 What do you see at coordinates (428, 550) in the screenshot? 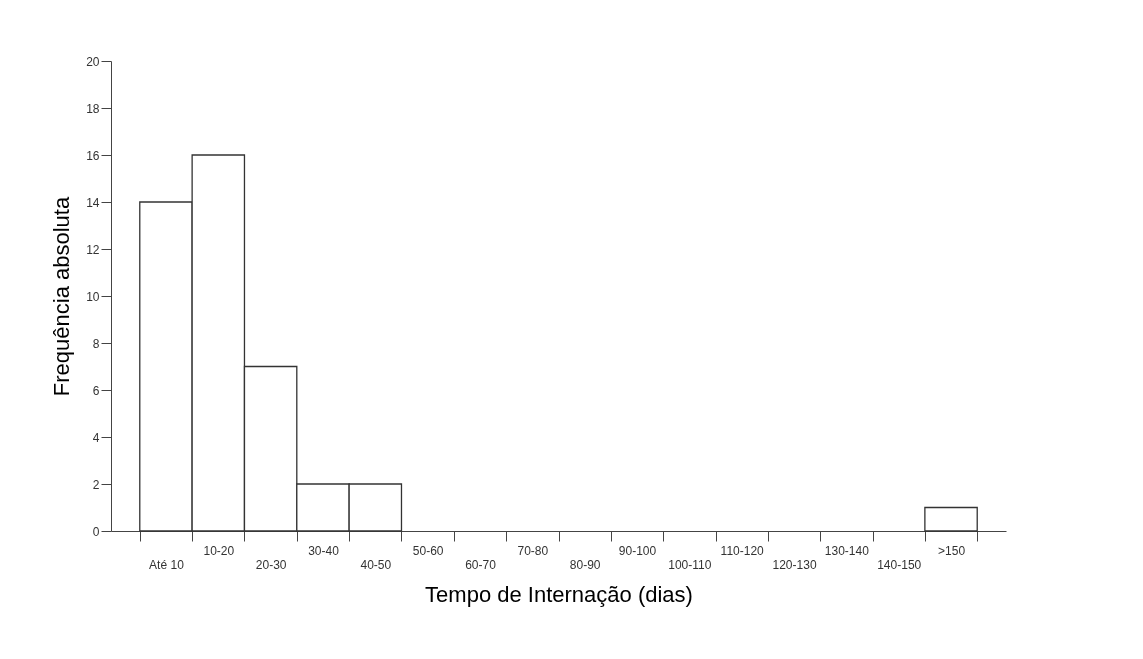
I see `x-tick-label: 50-60` at bounding box center [428, 550].